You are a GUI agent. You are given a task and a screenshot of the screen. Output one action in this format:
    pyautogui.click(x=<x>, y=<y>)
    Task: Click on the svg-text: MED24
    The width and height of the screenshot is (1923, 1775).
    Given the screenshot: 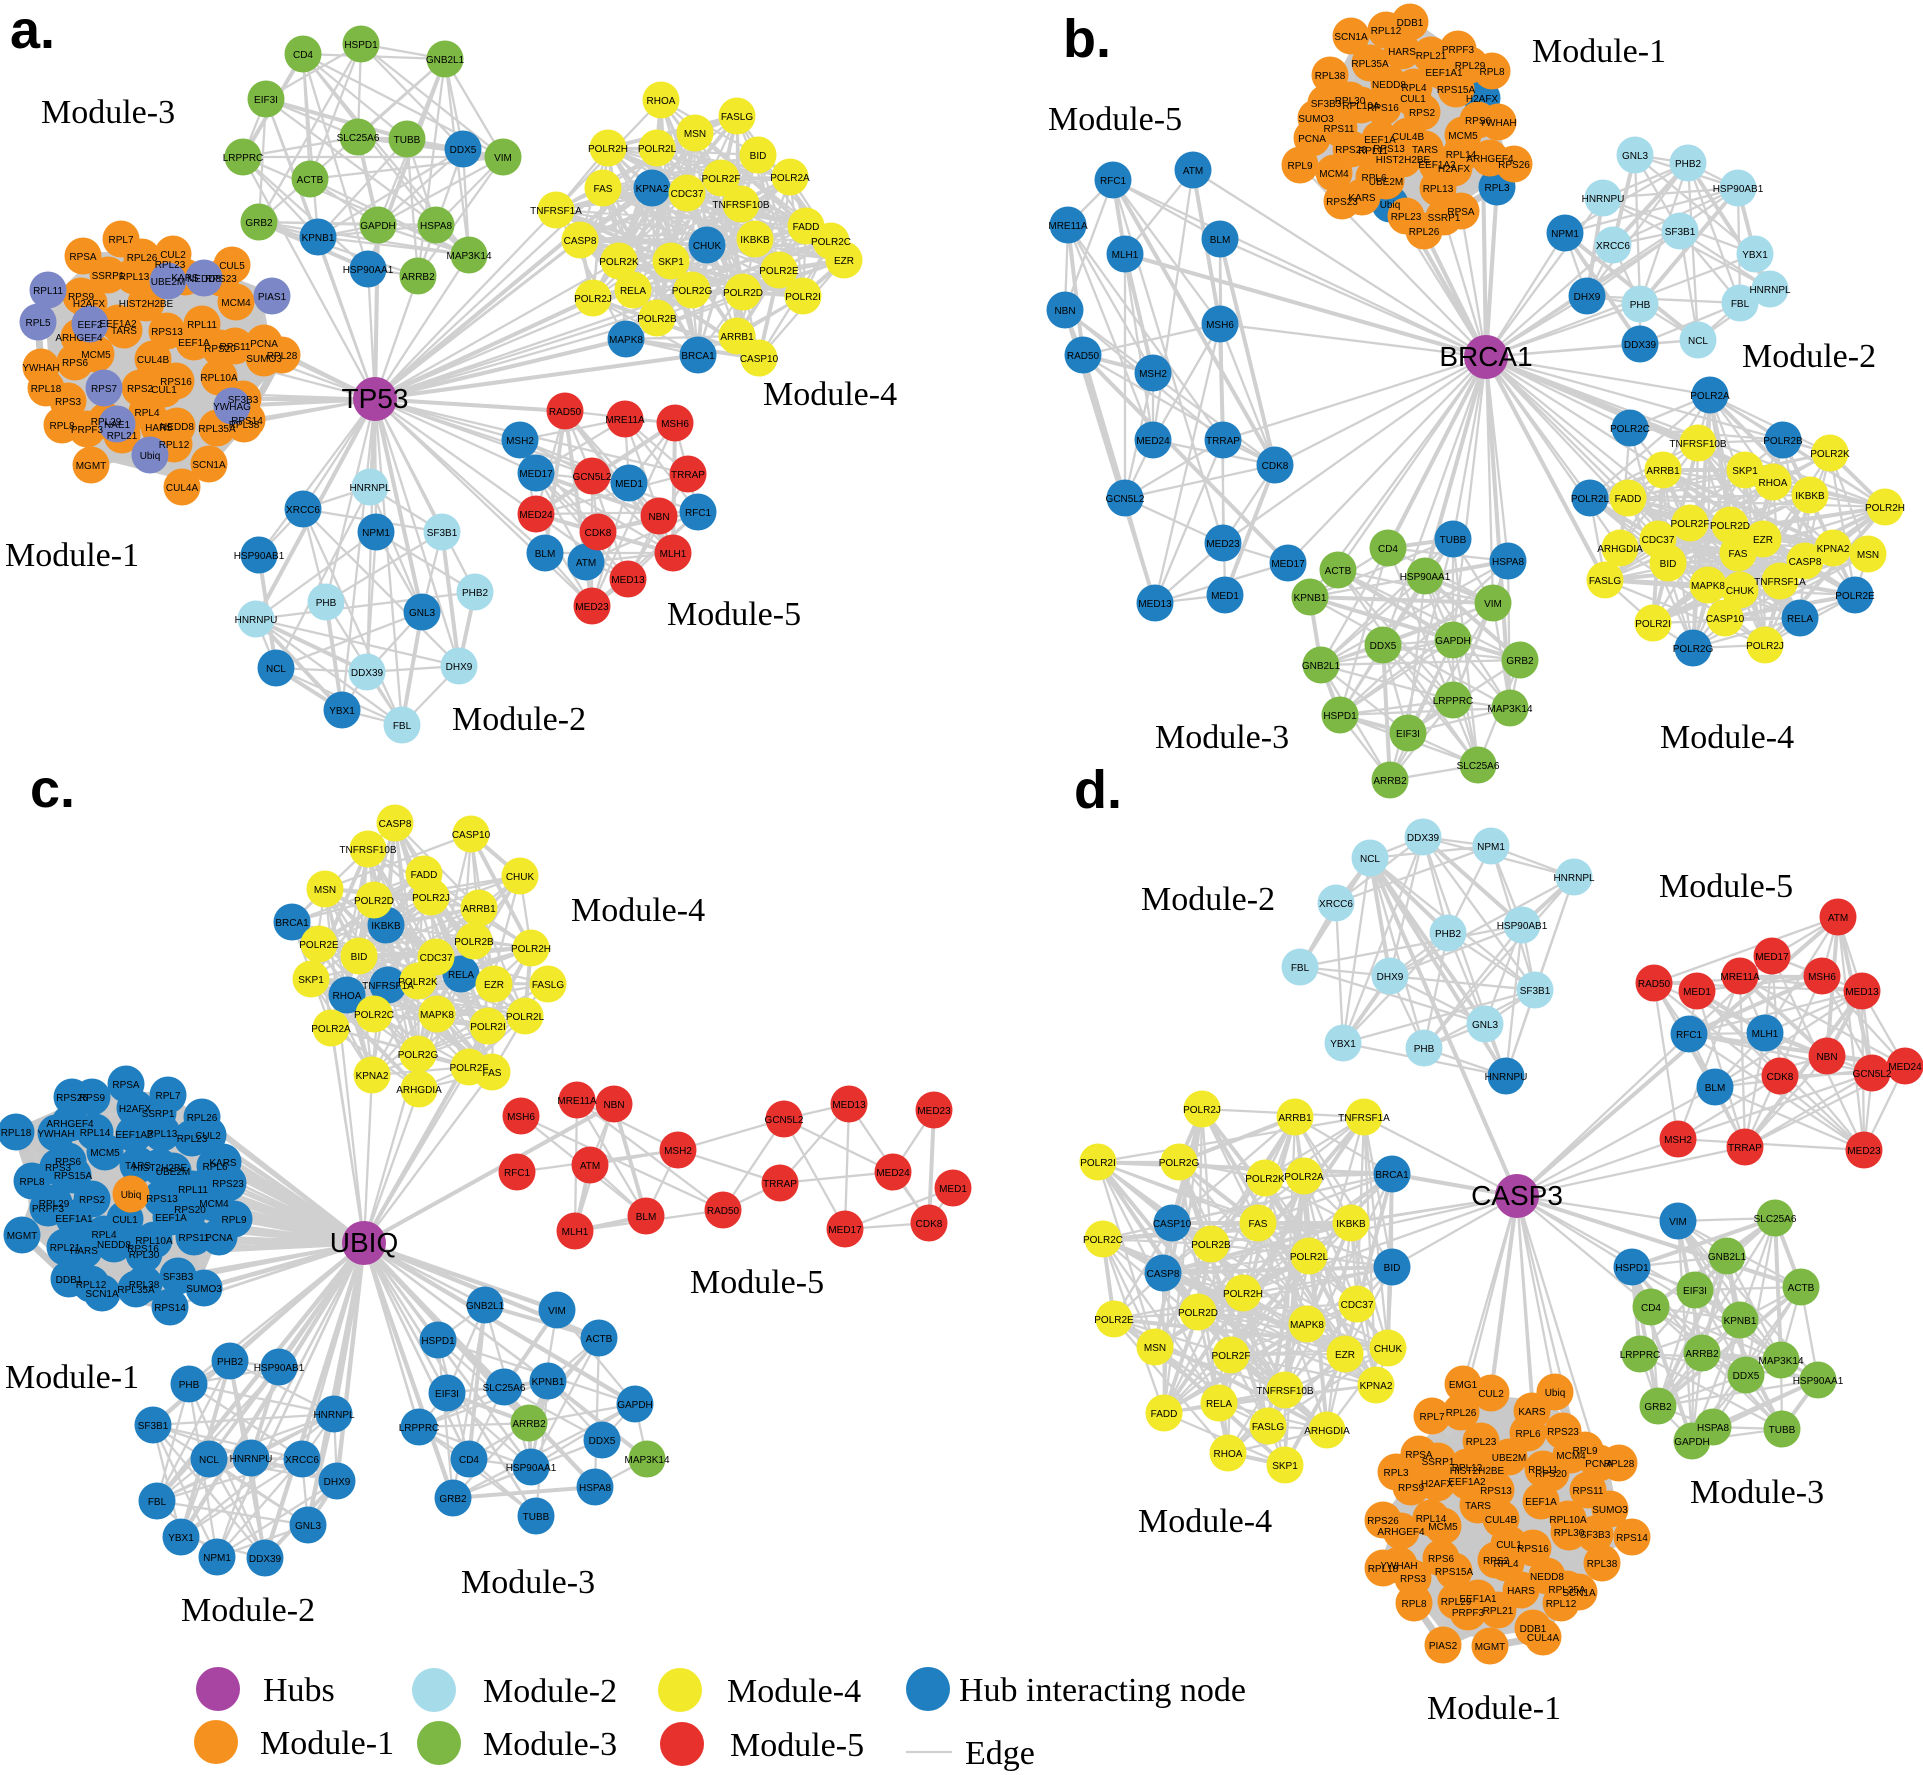 What is the action you would take?
    pyautogui.click(x=536, y=515)
    